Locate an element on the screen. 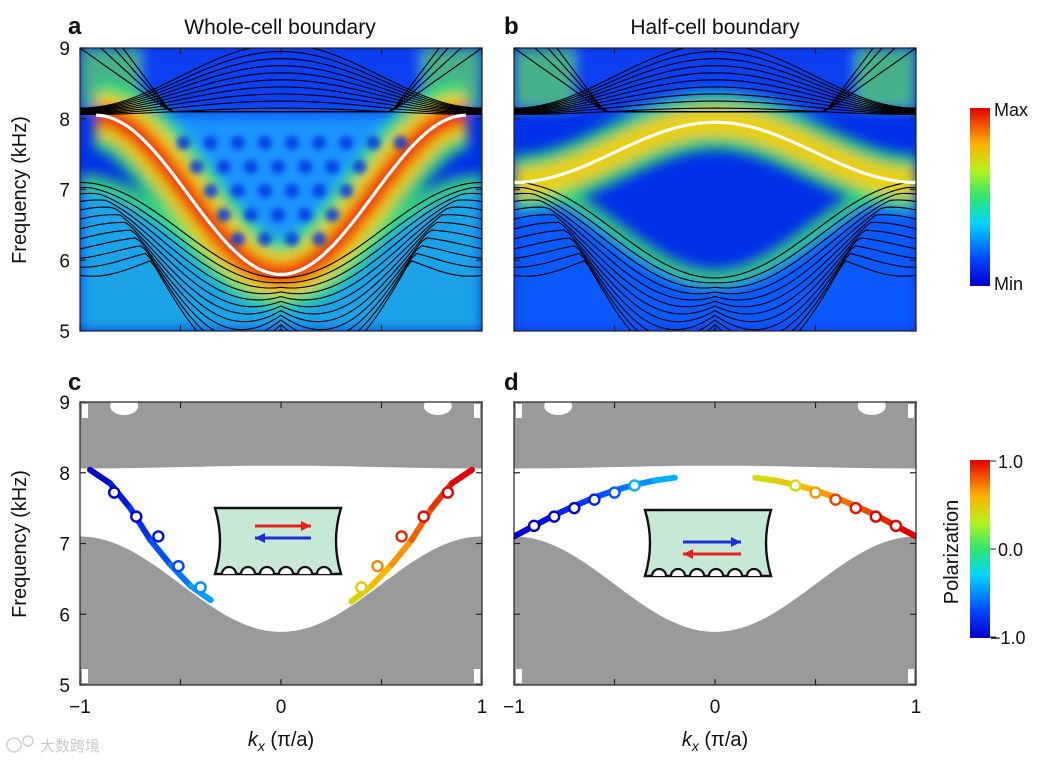 This screenshot has height=763, width=1040. panel-a-ylabel: Frequency (kHz) is located at coordinates (20, 190).